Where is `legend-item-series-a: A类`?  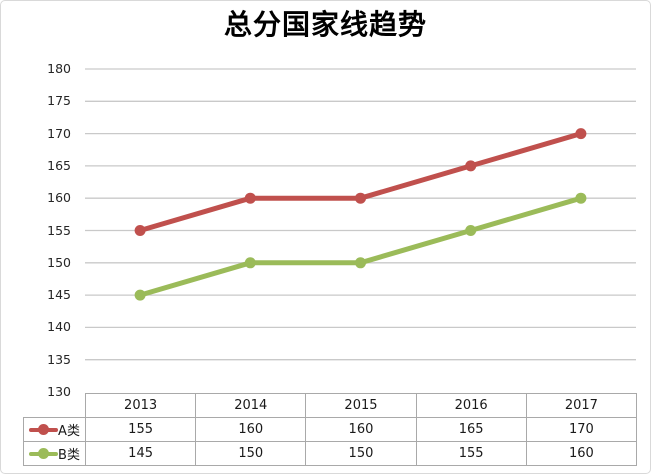
legend-item-series-a: A类 is located at coordinates (54, 429).